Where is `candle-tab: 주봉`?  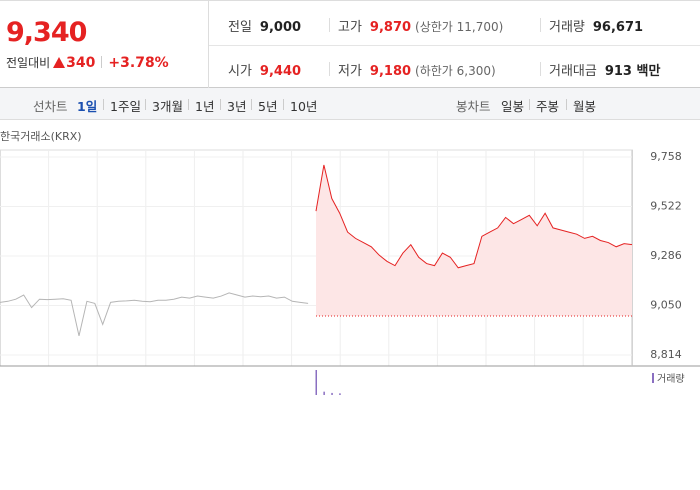
candle-tab: 주봉 is located at coordinates (548, 106).